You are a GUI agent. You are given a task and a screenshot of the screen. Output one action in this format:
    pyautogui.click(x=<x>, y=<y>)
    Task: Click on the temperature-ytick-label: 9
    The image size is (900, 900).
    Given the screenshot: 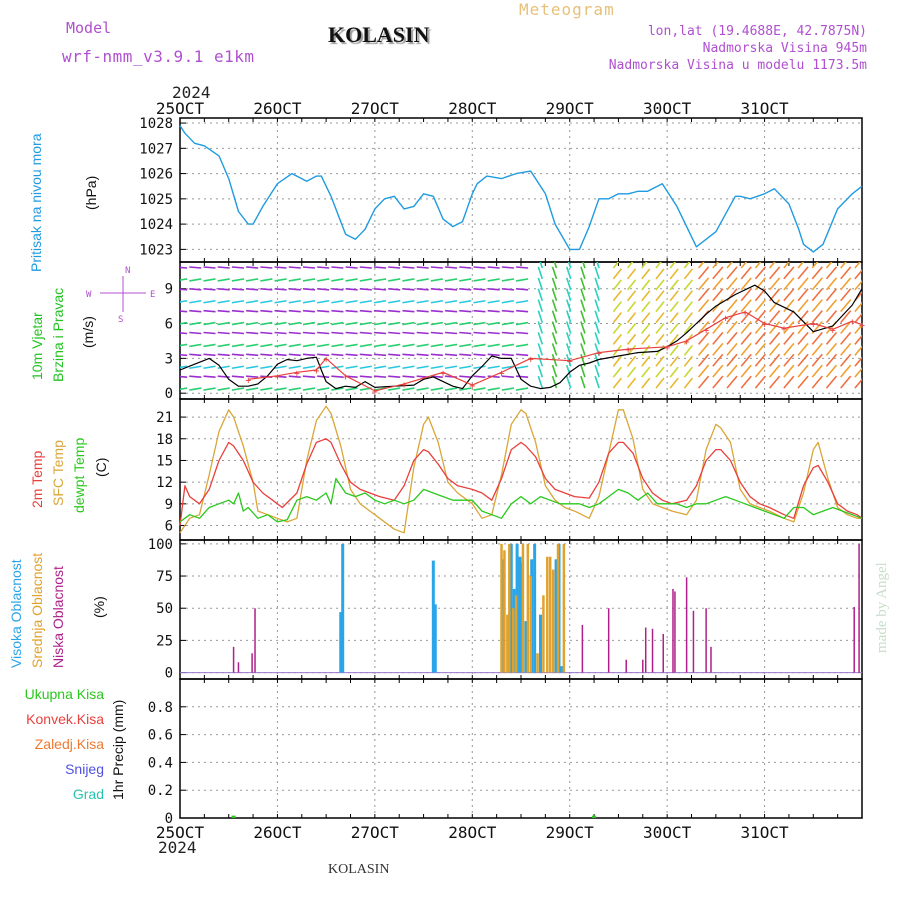 What is the action you would take?
    pyautogui.click(x=169, y=505)
    